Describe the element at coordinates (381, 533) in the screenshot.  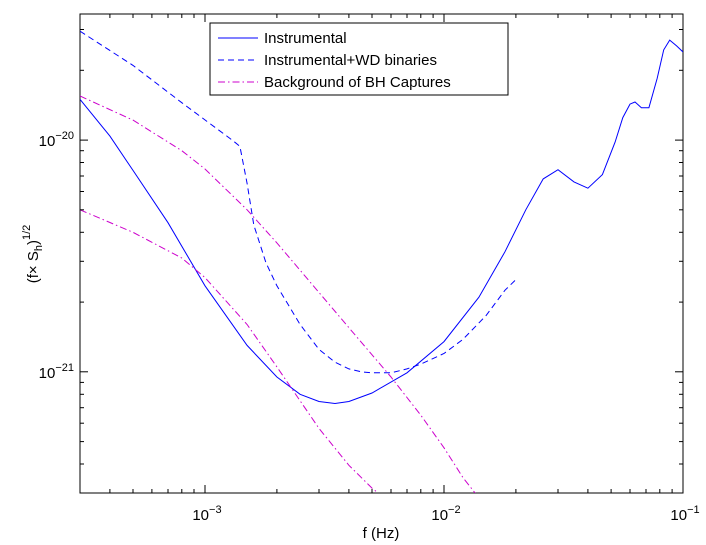
I see `x-axis-label: f (Hz)` at that location.